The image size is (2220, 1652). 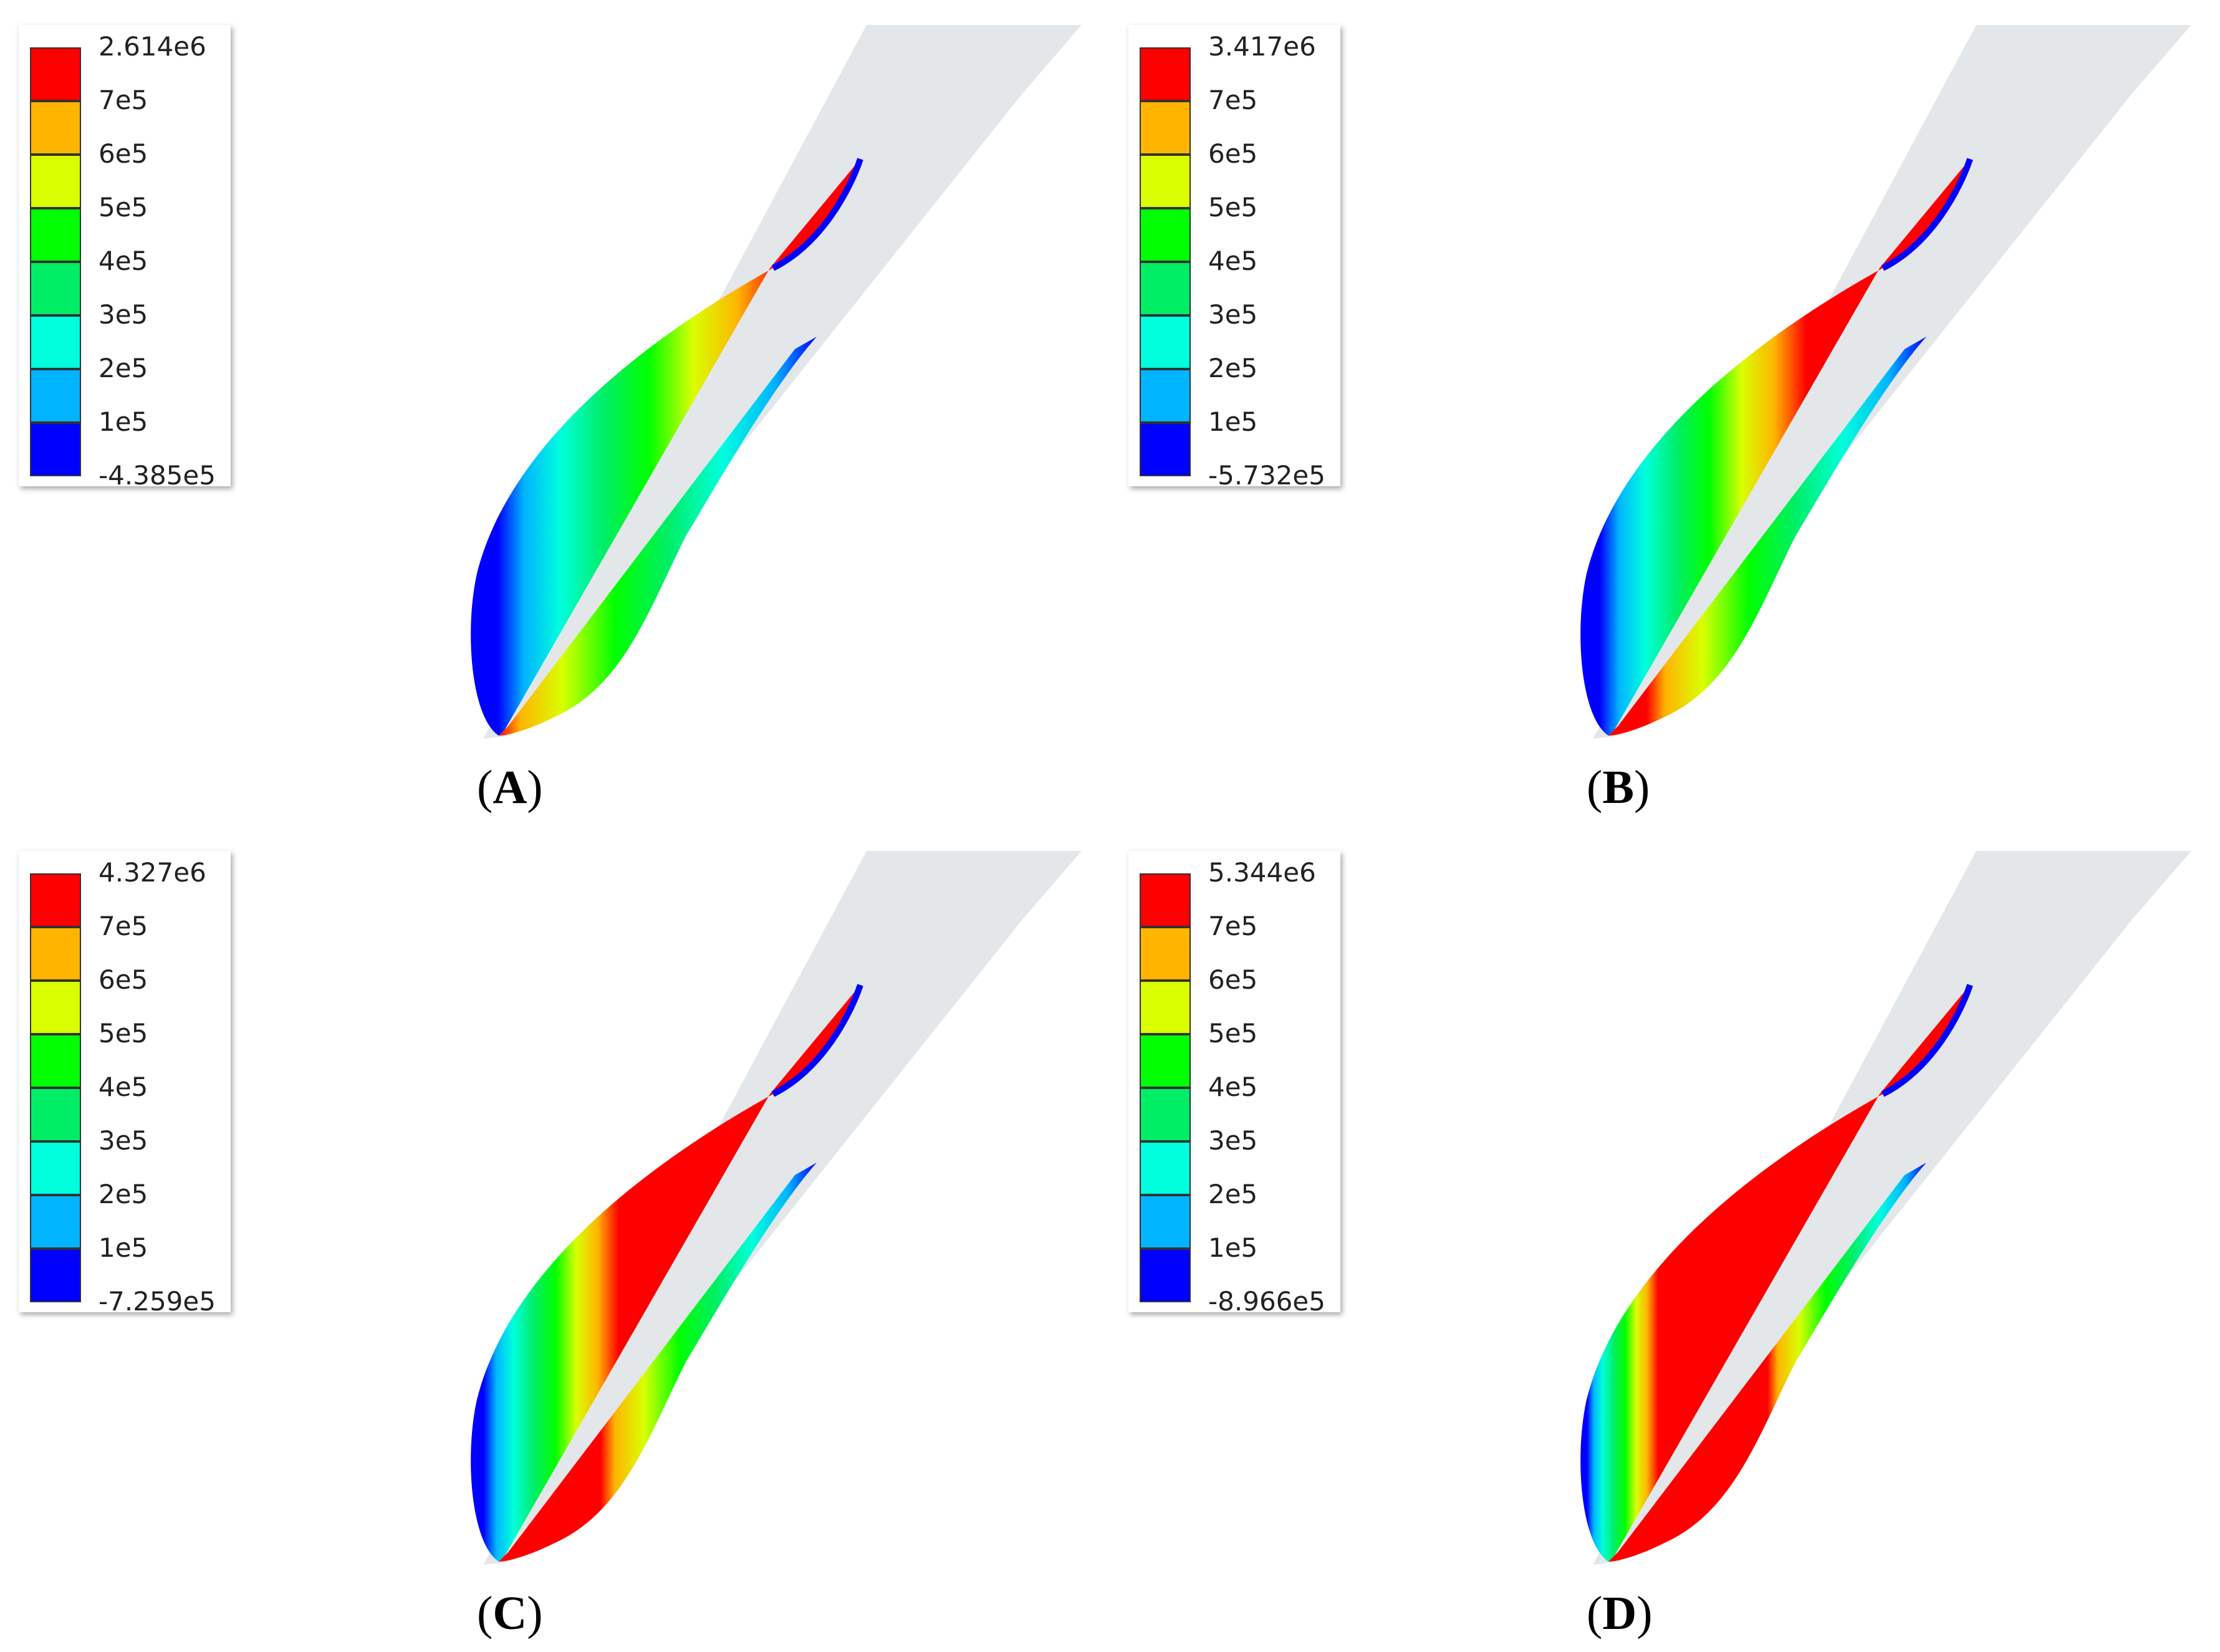 I want to click on panel-caption: (C), so click(x=510, y=1613).